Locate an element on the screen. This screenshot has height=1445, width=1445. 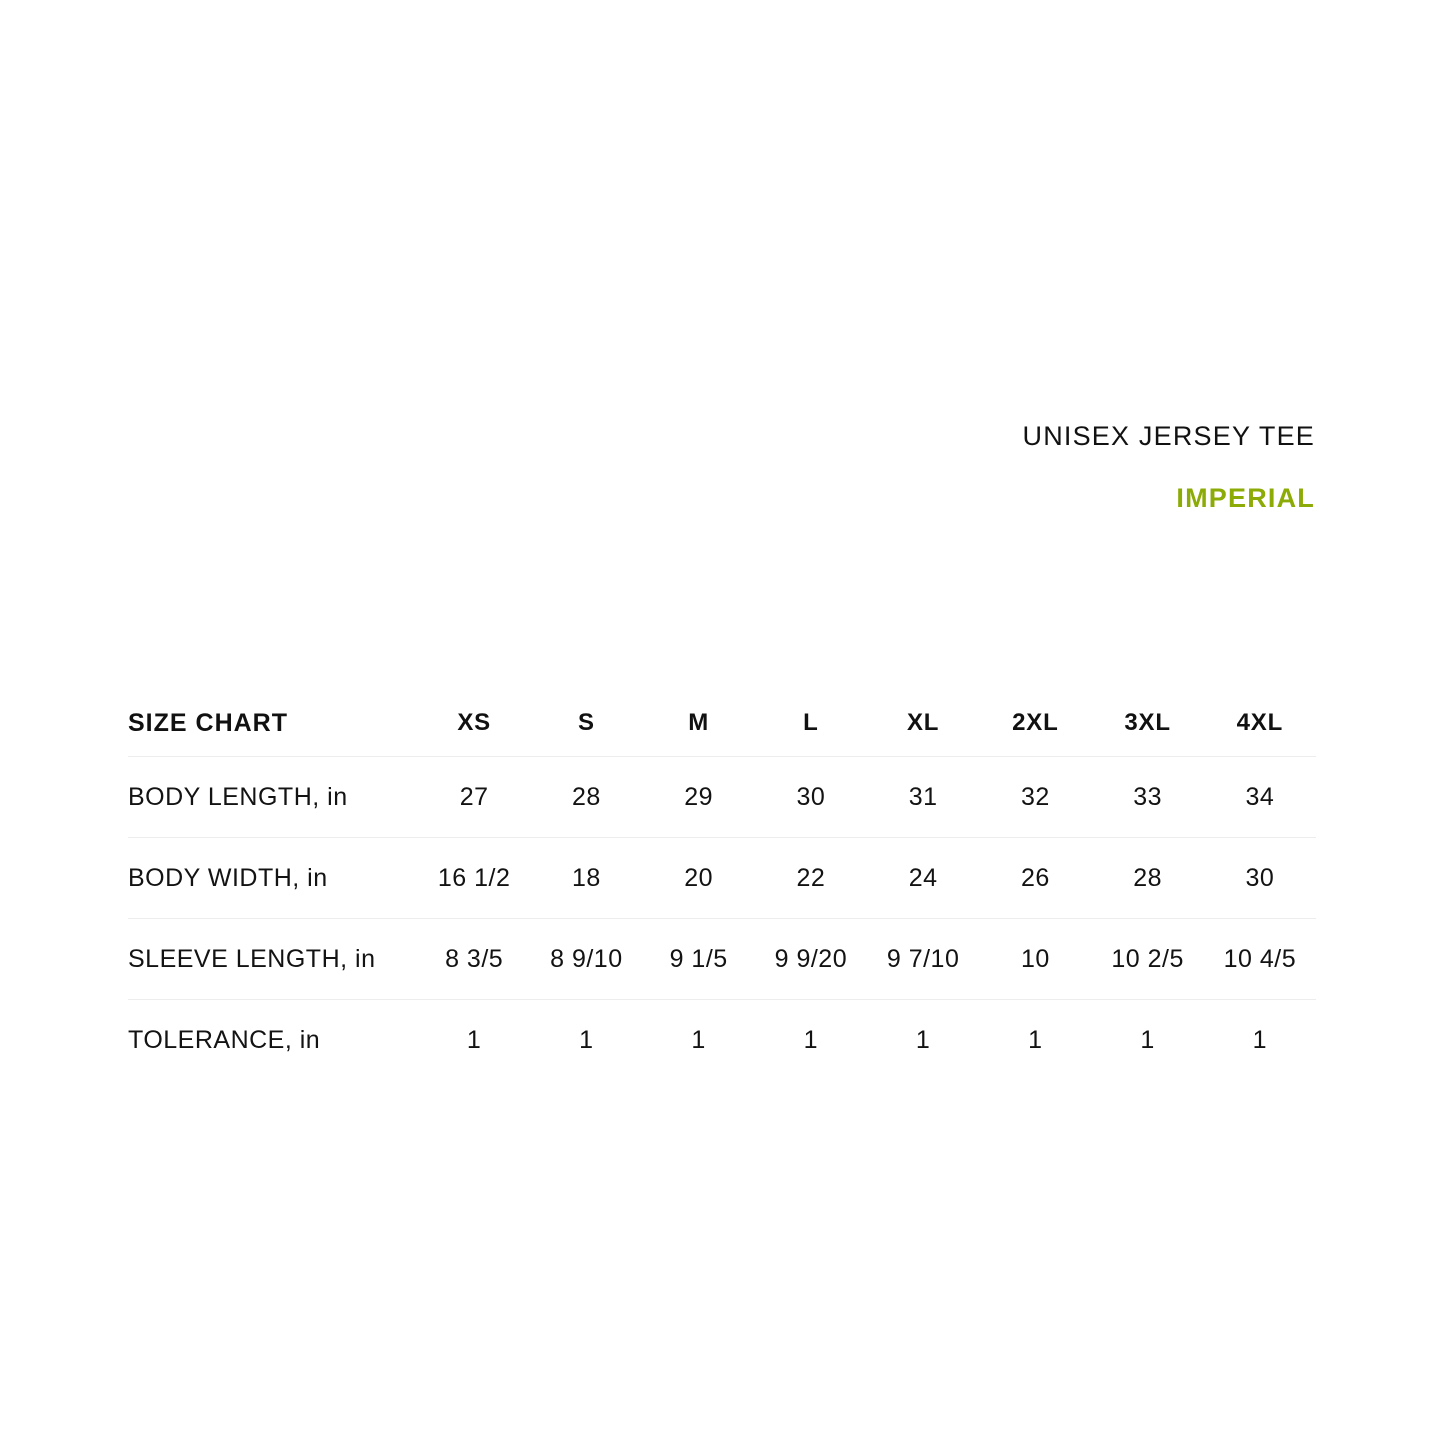
table-header-row: SIZE CHART XS S M L XL 2XL 3XL 4XL is located at coordinates (722, 723).